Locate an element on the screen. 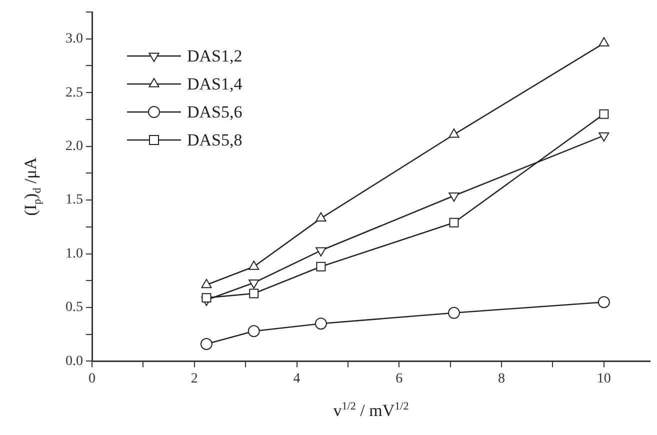 This screenshot has height=435, width=657. y-tick-label: 1.5 is located at coordinates (74, 200).